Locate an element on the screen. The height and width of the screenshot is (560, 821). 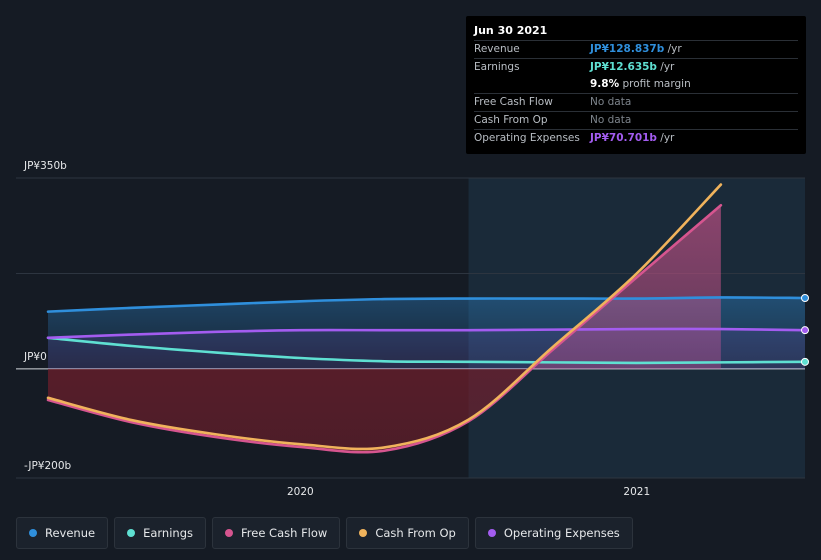
tooltip-row-earnings: Earnings JP¥12.635b /yr is located at coordinates (636, 67).